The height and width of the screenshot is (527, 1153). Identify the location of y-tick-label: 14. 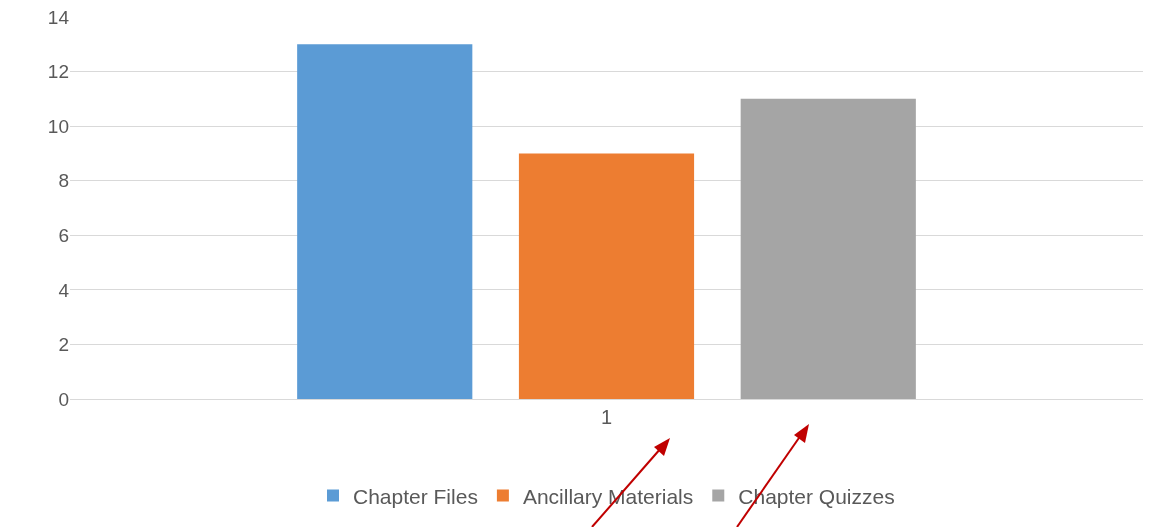
(58, 17).